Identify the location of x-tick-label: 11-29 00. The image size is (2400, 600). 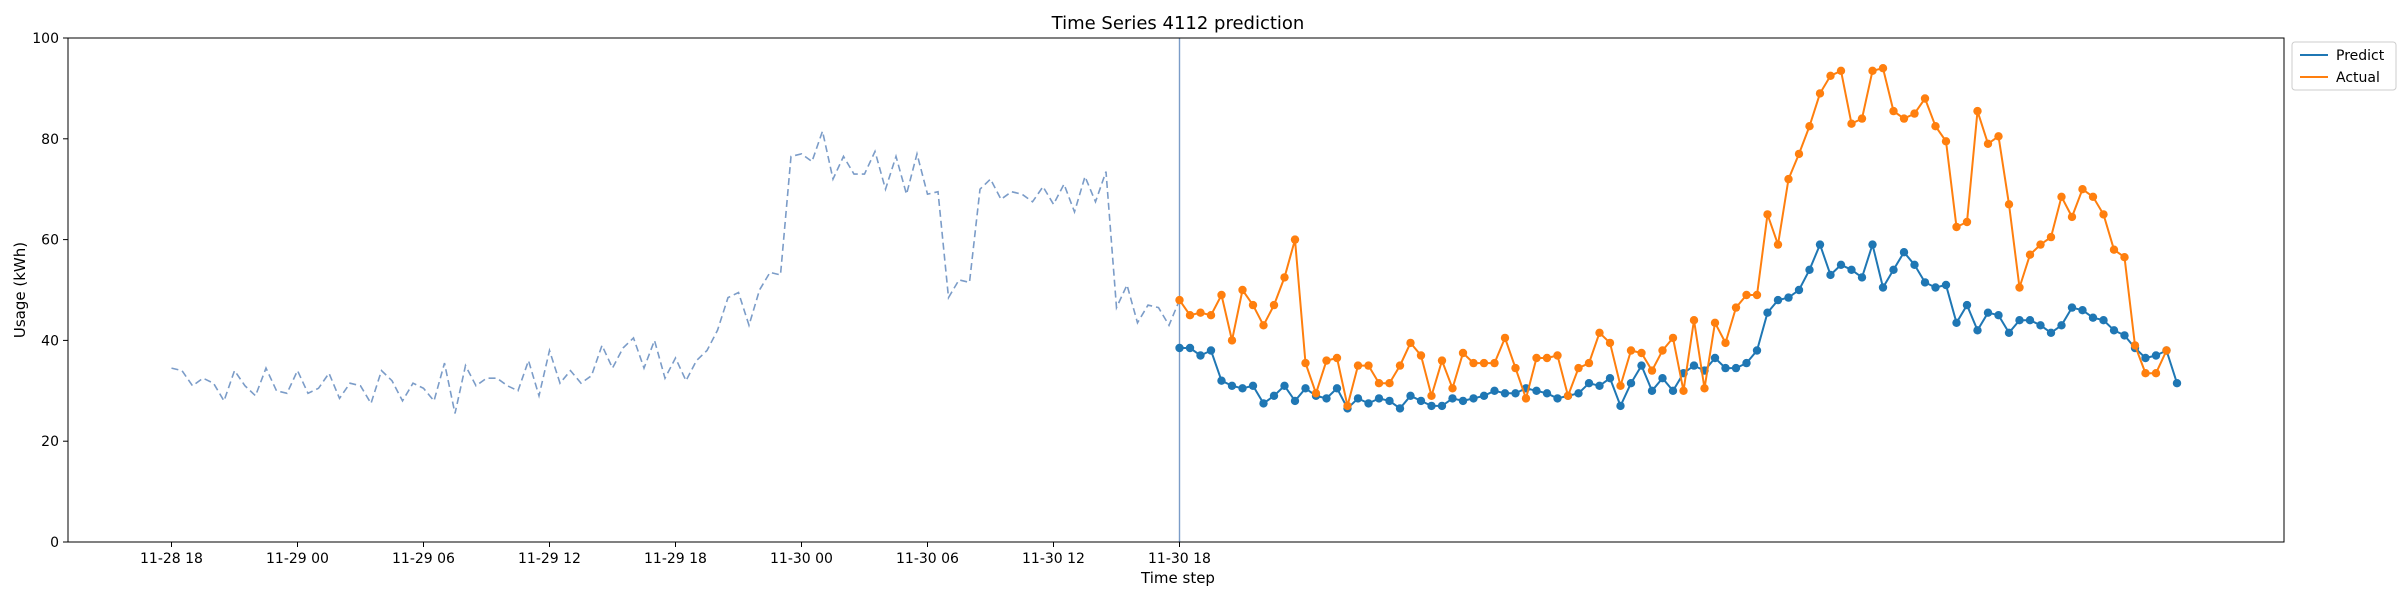
(297, 559).